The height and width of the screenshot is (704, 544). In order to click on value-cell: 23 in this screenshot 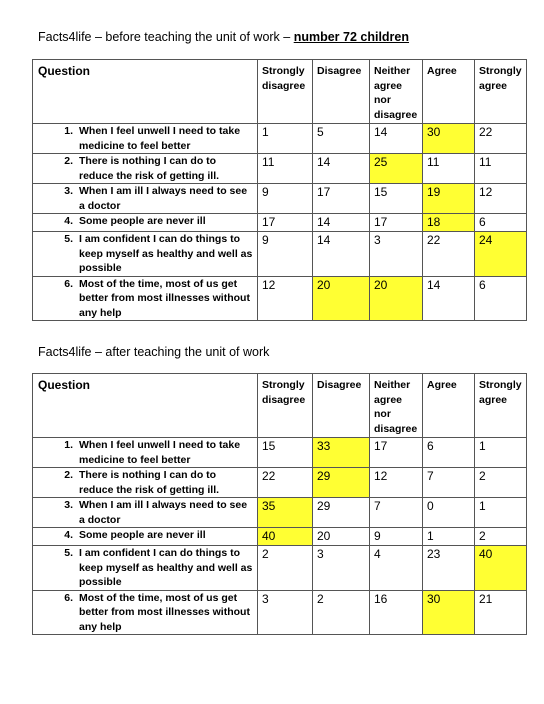, I will do `click(448, 568)`.